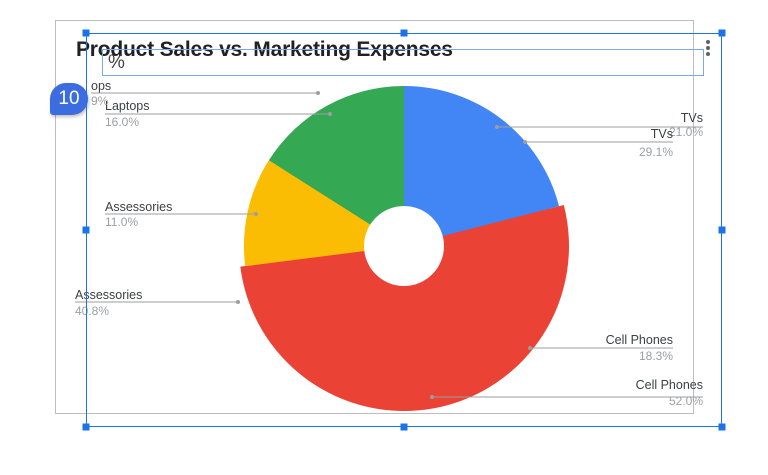 The image size is (768, 475). I want to click on collaborator-badge: 10, so click(69, 99).